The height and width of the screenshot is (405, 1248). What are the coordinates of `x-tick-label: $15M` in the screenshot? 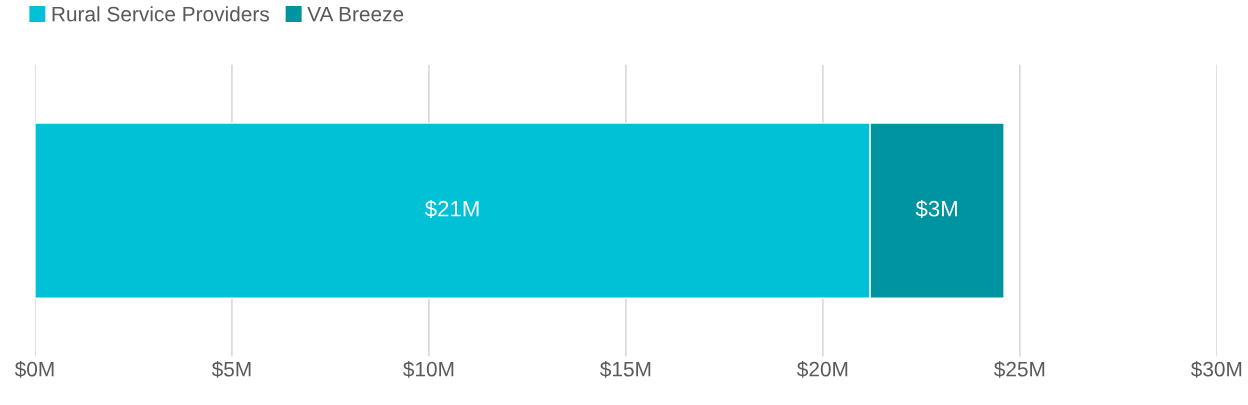 It's located at (625, 369).